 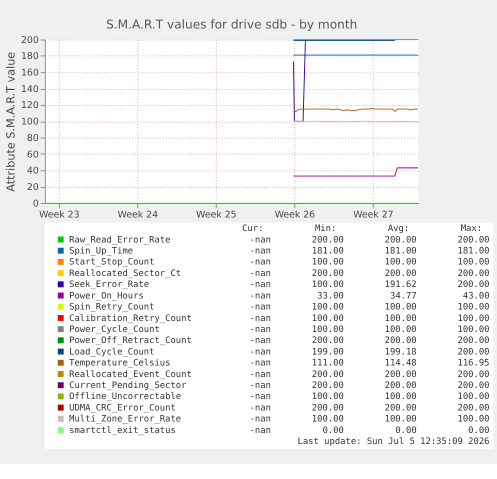 What do you see at coordinates (122, 431) in the screenshot?
I see `legend-label: smartctl_exit_status` at bounding box center [122, 431].